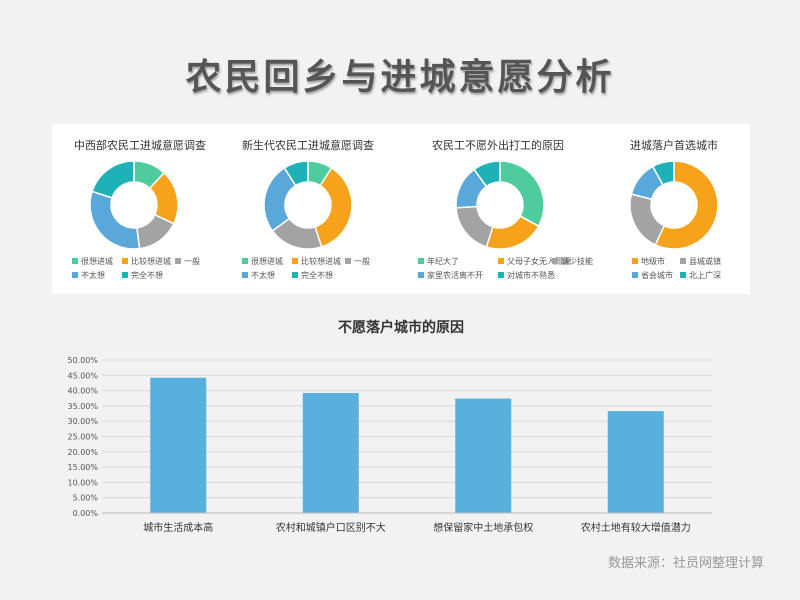 The width and height of the screenshot is (800, 600). What do you see at coordinates (636, 527) in the screenshot?
I see `x-tick-label: 农村土地有较大增值潜力` at bounding box center [636, 527].